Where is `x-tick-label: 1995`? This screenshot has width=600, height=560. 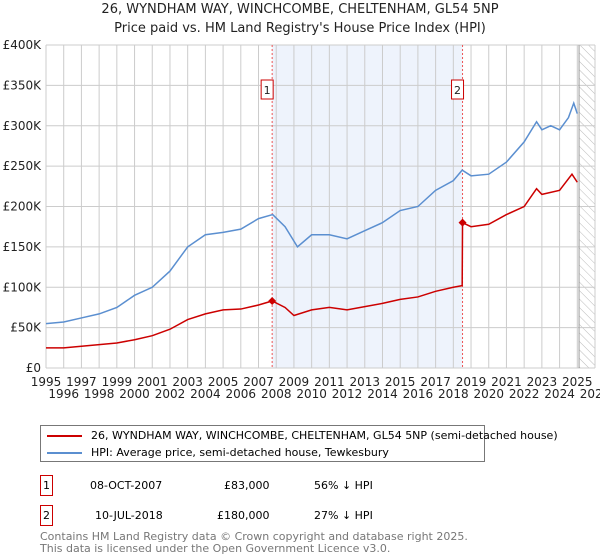
x-tick-label: 1995 is located at coordinates (46, 382).